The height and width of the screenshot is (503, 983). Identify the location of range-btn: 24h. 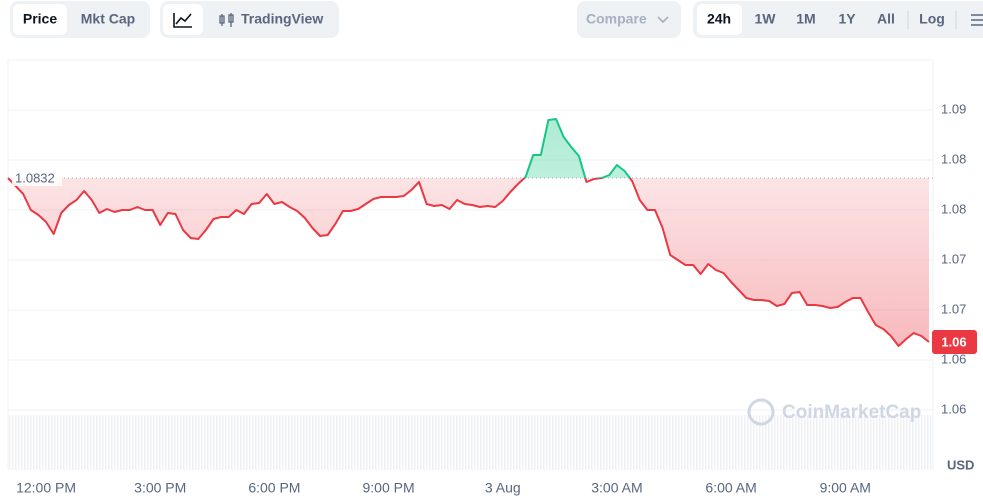
(719, 19).